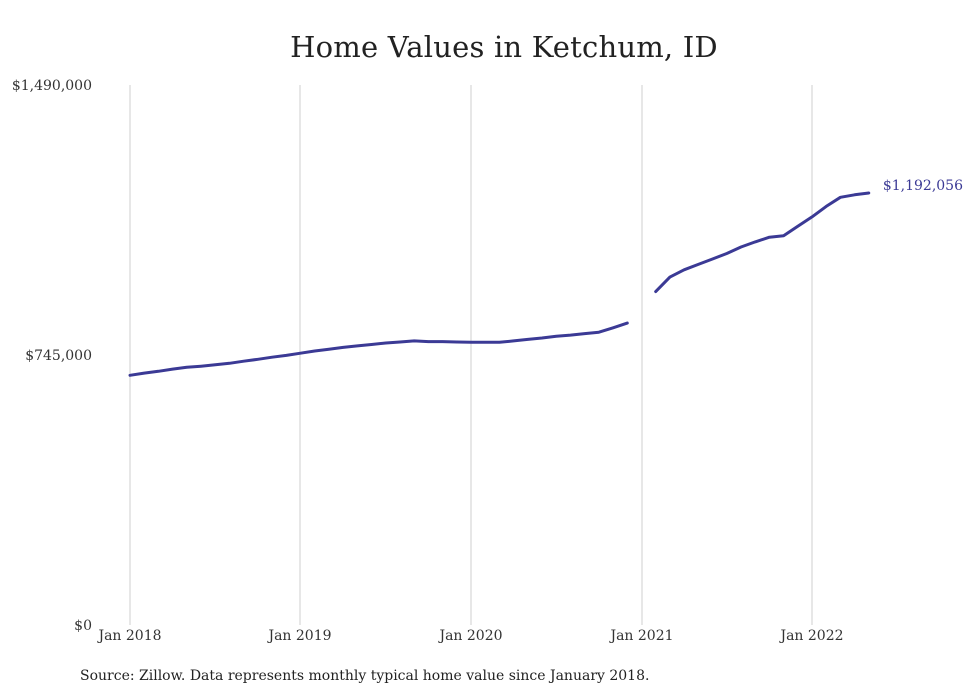 The image size is (980, 699). What do you see at coordinates (504, 47) in the screenshot?
I see `chart-title: Home Values in Ketchum, ID` at bounding box center [504, 47].